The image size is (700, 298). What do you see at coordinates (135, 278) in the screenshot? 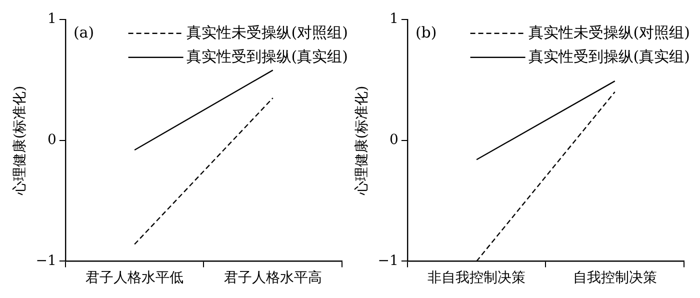
I see `x-tick-label: 君子人格水平低` at bounding box center [135, 278].